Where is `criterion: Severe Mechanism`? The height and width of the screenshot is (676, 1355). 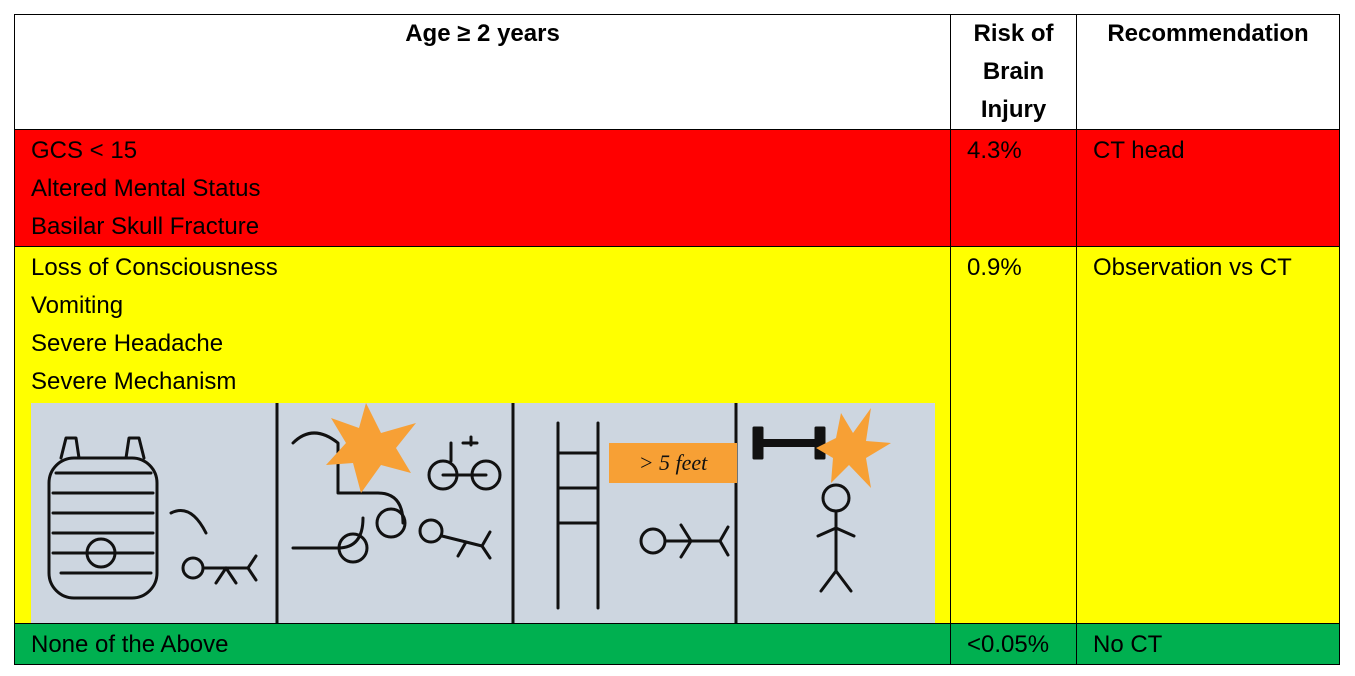 criterion: Severe Mechanism is located at coordinates (134, 381).